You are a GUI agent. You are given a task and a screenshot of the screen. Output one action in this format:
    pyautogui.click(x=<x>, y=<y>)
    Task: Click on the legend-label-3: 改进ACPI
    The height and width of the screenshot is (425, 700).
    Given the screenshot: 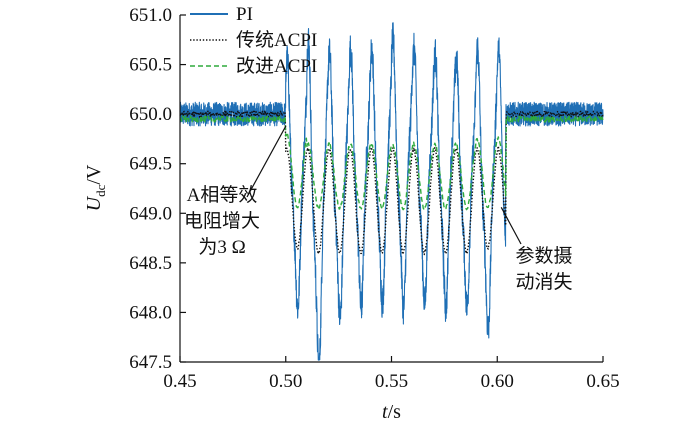 What is the action you would take?
    pyautogui.click(x=276, y=66)
    